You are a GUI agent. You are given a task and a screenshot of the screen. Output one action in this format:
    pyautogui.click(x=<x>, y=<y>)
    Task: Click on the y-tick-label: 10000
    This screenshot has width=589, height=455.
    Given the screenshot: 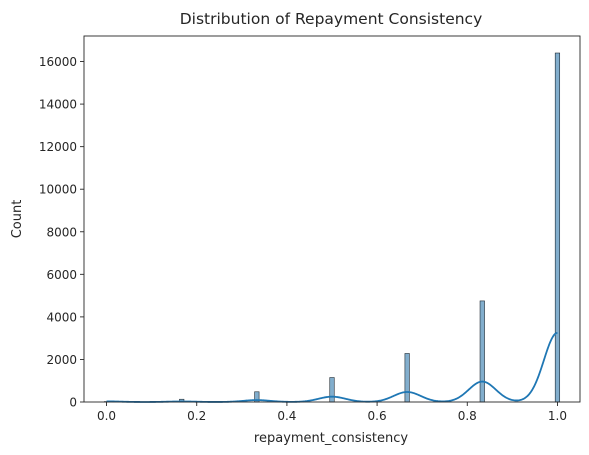 What is the action you would take?
    pyautogui.click(x=58, y=190)
    